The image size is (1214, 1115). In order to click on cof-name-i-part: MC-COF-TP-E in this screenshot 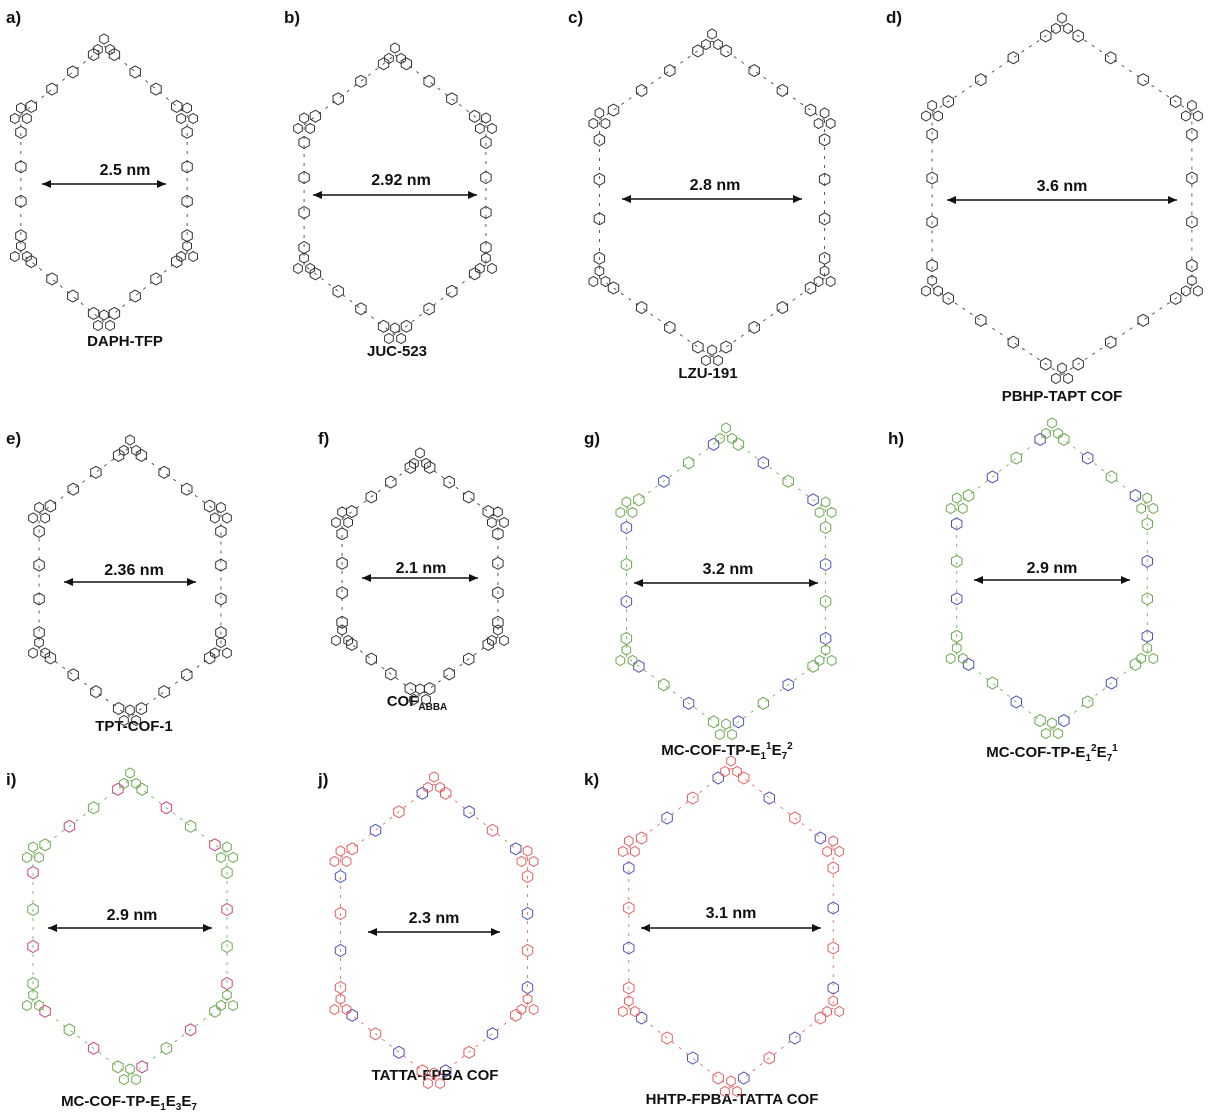, I will do `click(111, 1101)`.